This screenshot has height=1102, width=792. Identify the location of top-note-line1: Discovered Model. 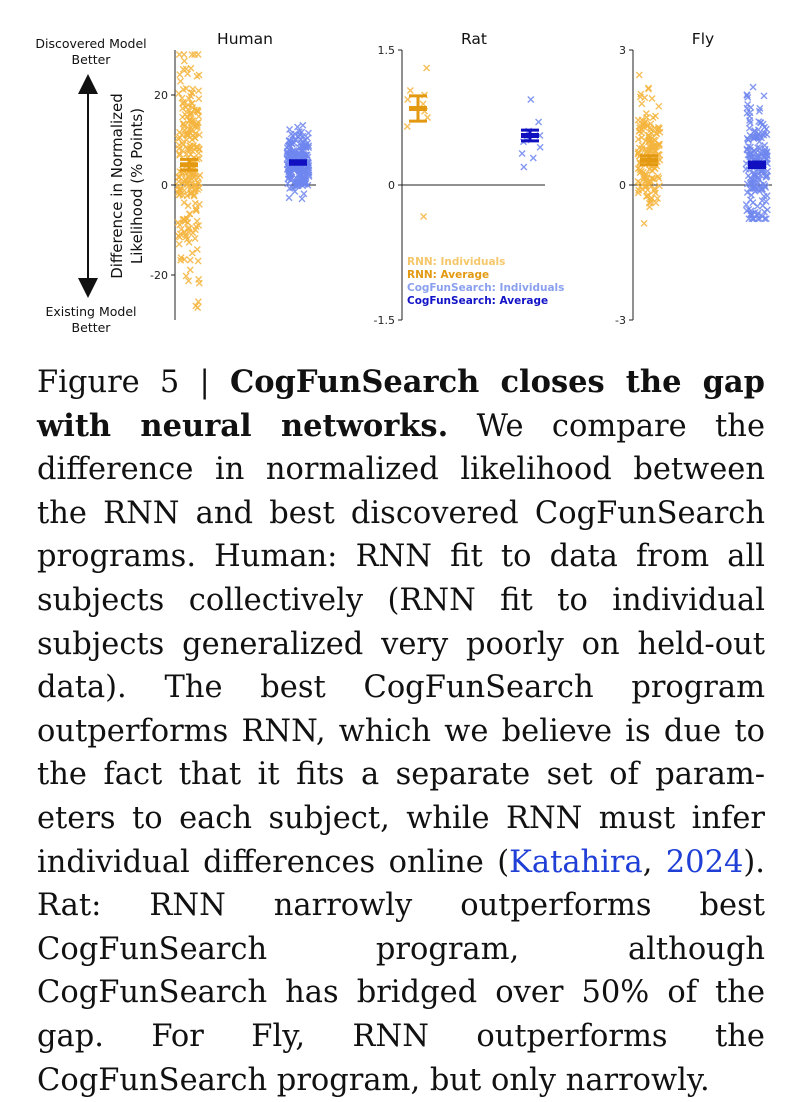
(90, 43).